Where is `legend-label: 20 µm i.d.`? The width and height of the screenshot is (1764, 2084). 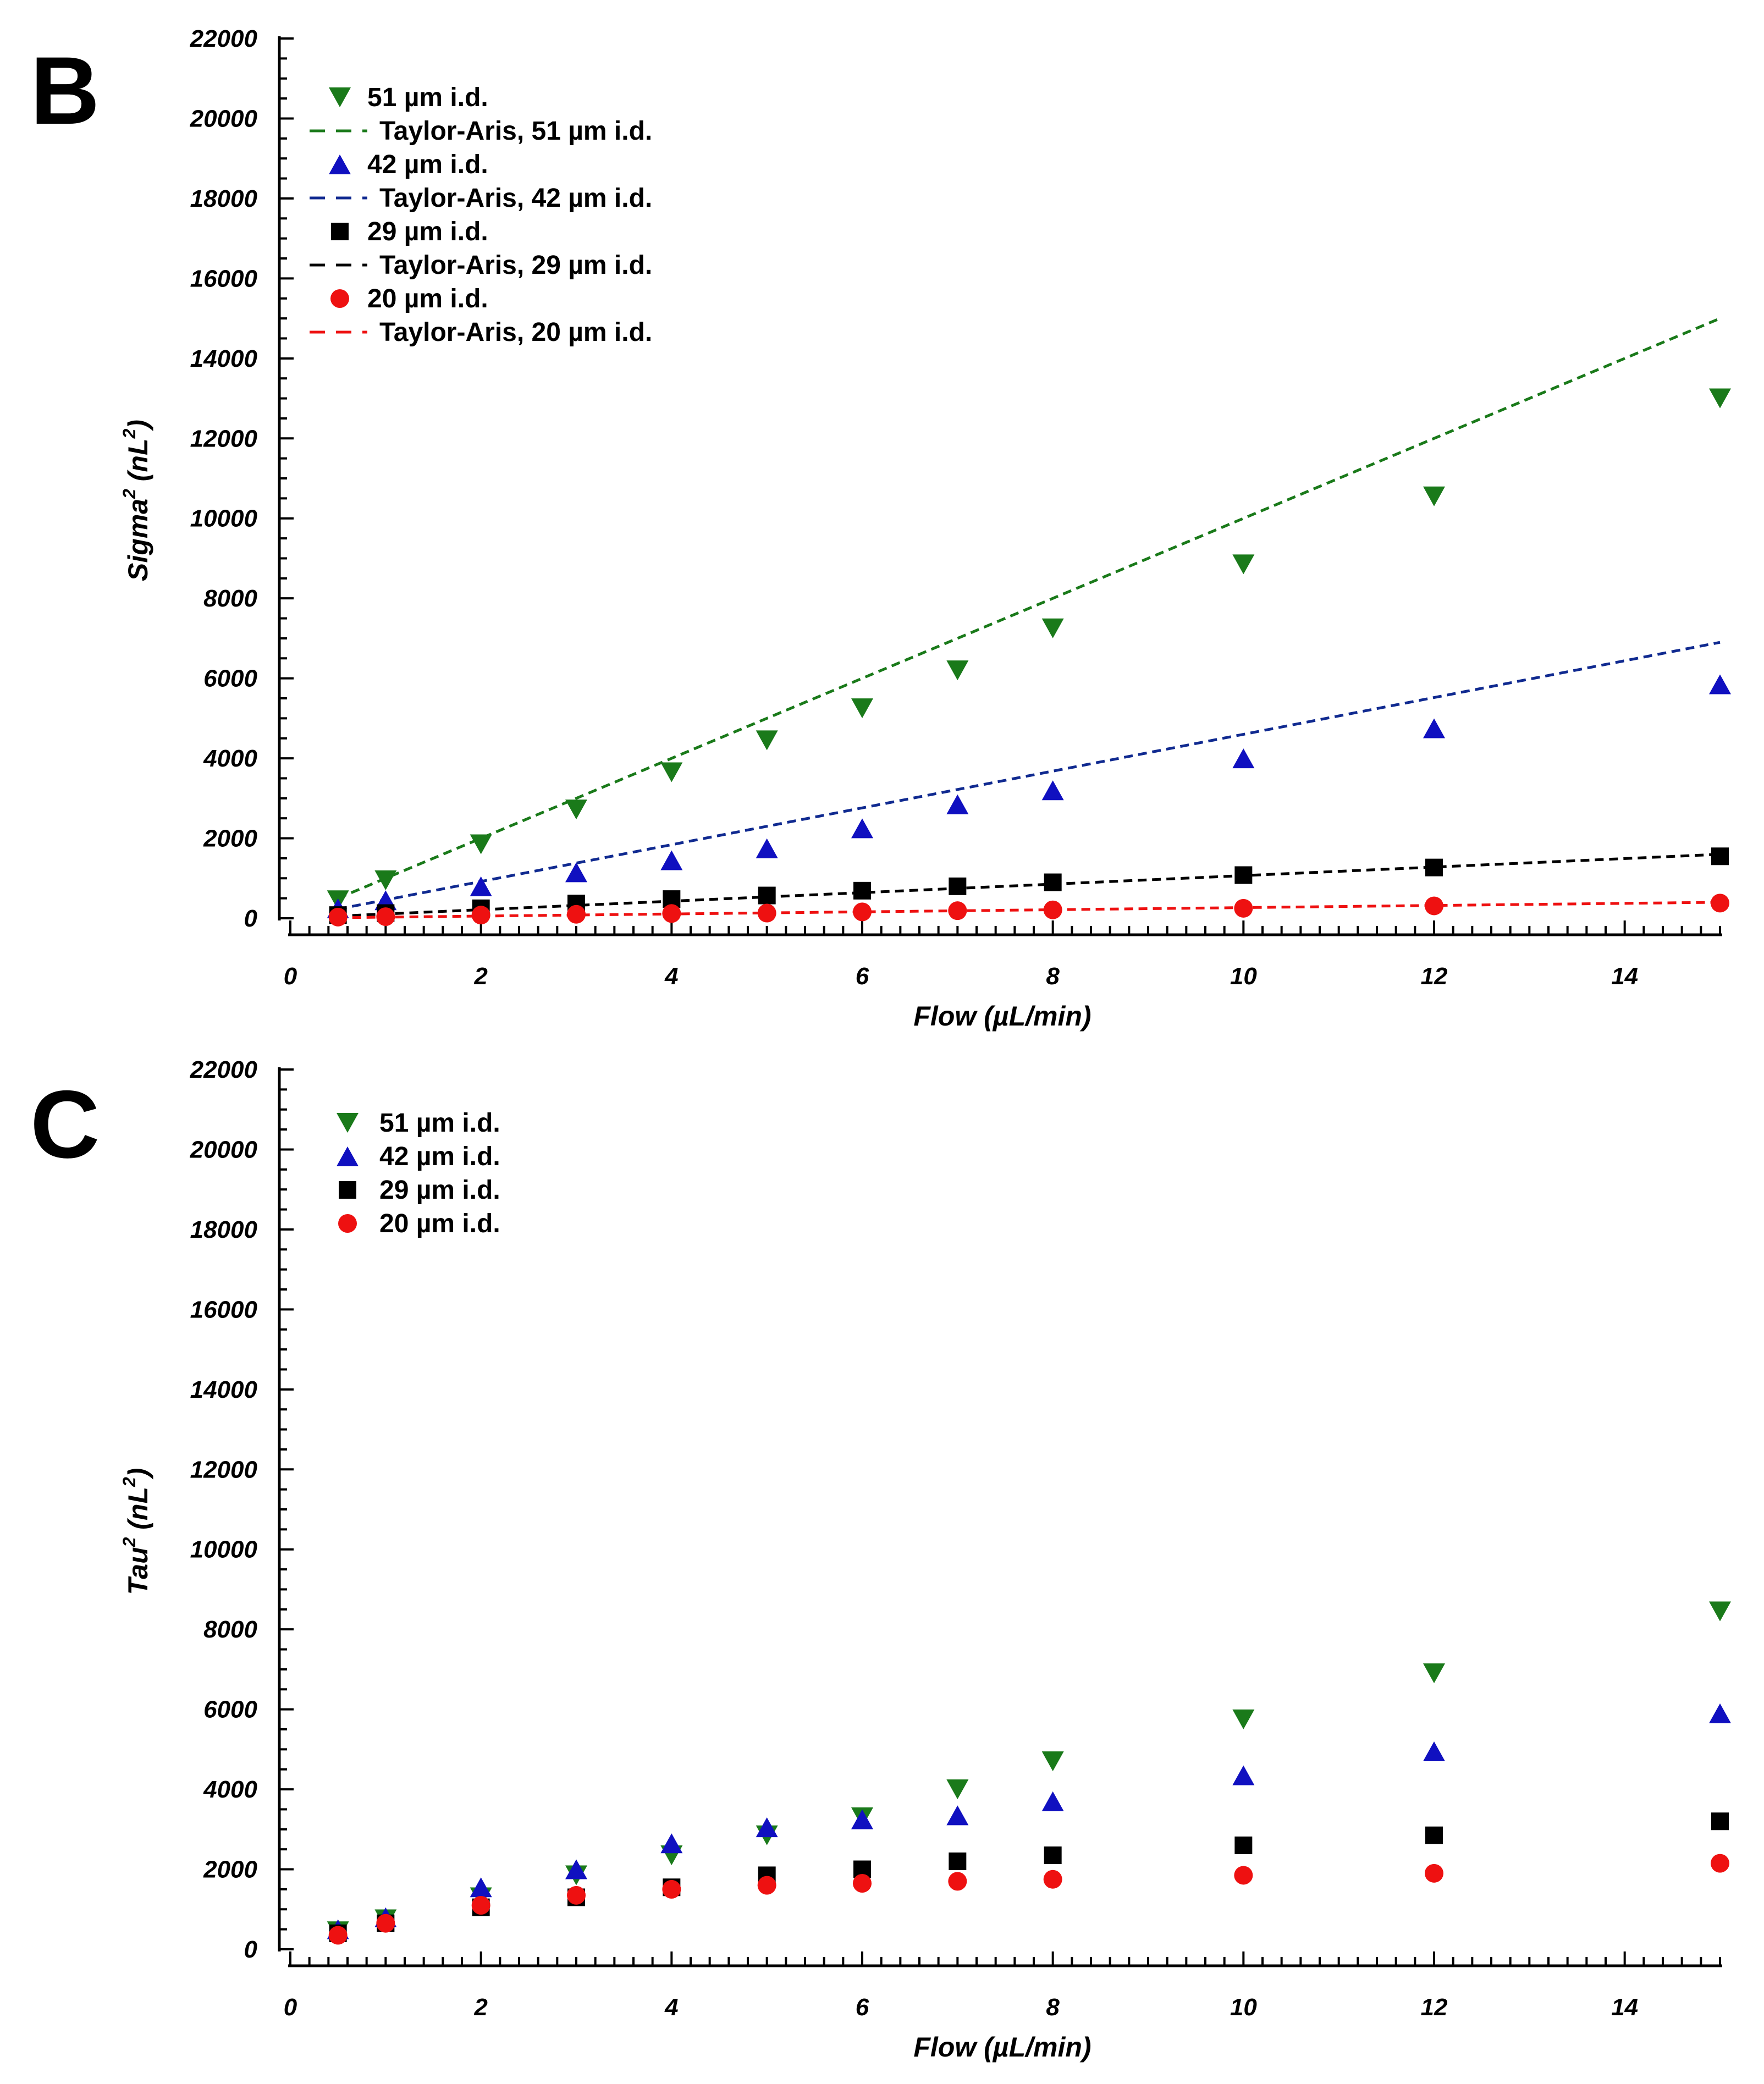 legend-label: 20 µm i.d. is located at coordinates (439, 1224).